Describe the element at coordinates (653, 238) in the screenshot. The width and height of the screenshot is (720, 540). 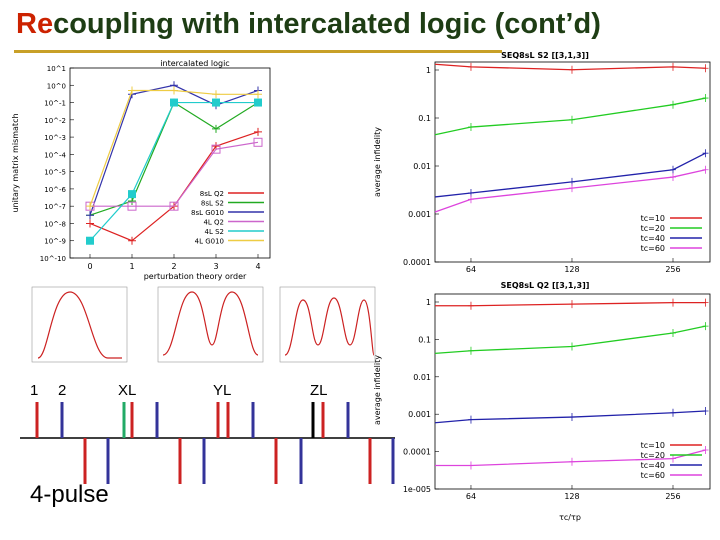
I see `rt-legend-label: tc=40` at that location.